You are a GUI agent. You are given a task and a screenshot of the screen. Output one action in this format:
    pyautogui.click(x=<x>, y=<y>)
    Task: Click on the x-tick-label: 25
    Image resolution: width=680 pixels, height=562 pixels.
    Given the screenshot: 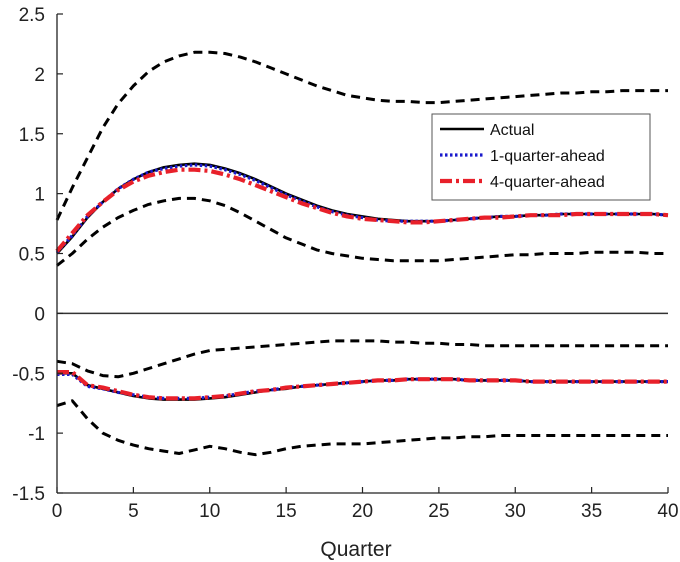 What is the action you would take?
    pyautogui.click(x=438, y=511)
    